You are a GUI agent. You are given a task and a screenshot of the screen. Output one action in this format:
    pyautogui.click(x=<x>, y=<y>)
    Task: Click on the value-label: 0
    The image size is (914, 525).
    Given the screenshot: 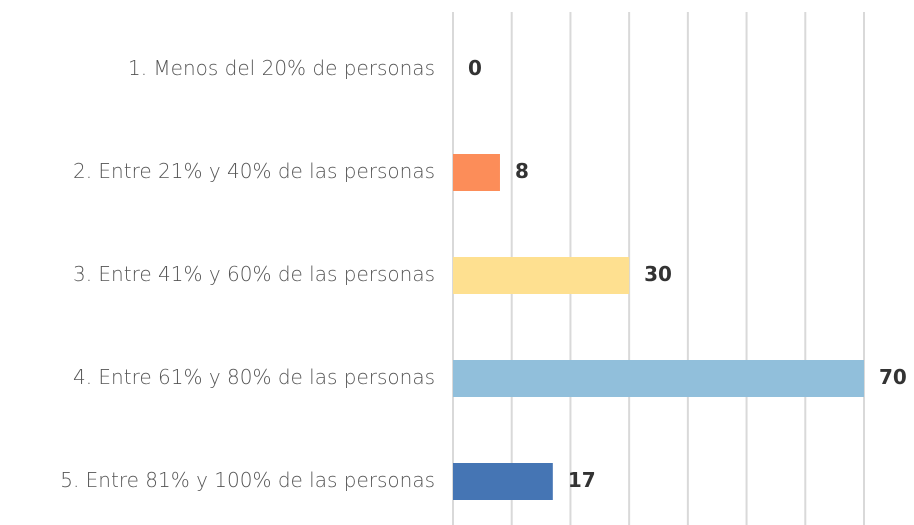 What is the action you would take?
    pyautogui.click(x=475, y=68)
    